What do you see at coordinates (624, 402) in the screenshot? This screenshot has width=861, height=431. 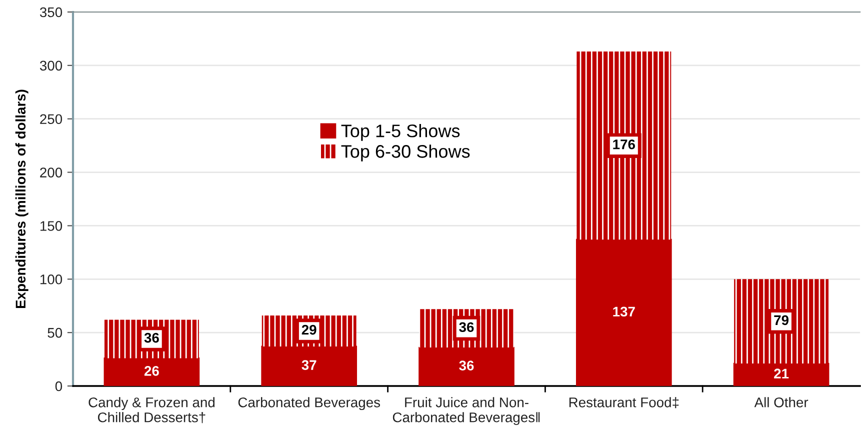 I see `x-tick-label: Restaurant Food‡` at bounding box center [624, 402].